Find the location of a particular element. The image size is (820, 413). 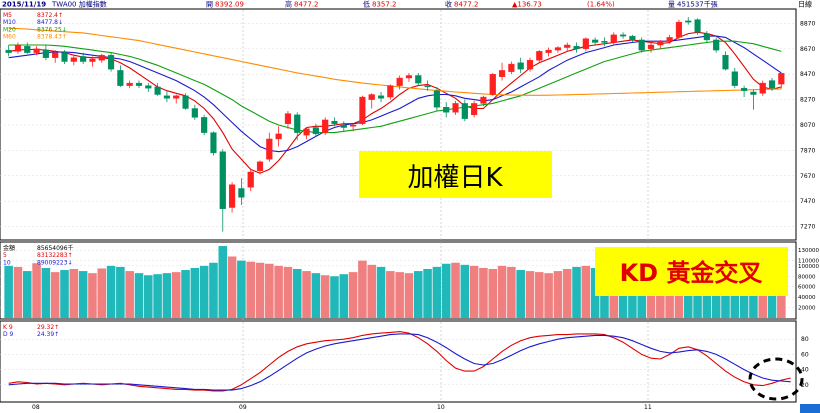

kd-legend-name: K 9 is located at coordinates (8, 327).